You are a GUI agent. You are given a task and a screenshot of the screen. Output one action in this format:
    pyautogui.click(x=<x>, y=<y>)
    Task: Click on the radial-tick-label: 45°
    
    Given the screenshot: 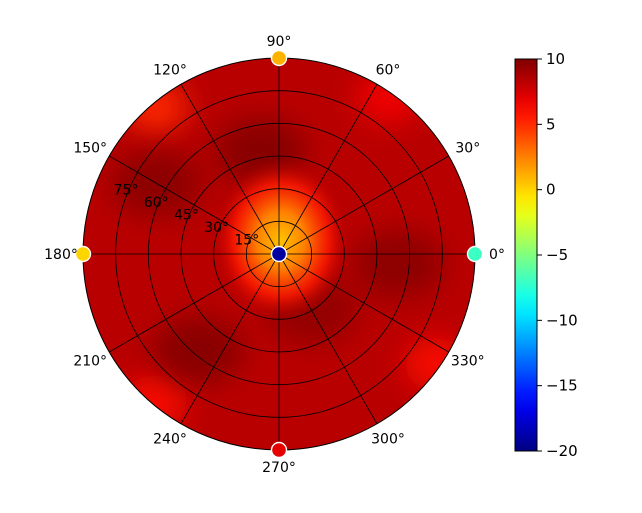 What is the action you would take?
    pyautogui.click(x=186, y=215)
    